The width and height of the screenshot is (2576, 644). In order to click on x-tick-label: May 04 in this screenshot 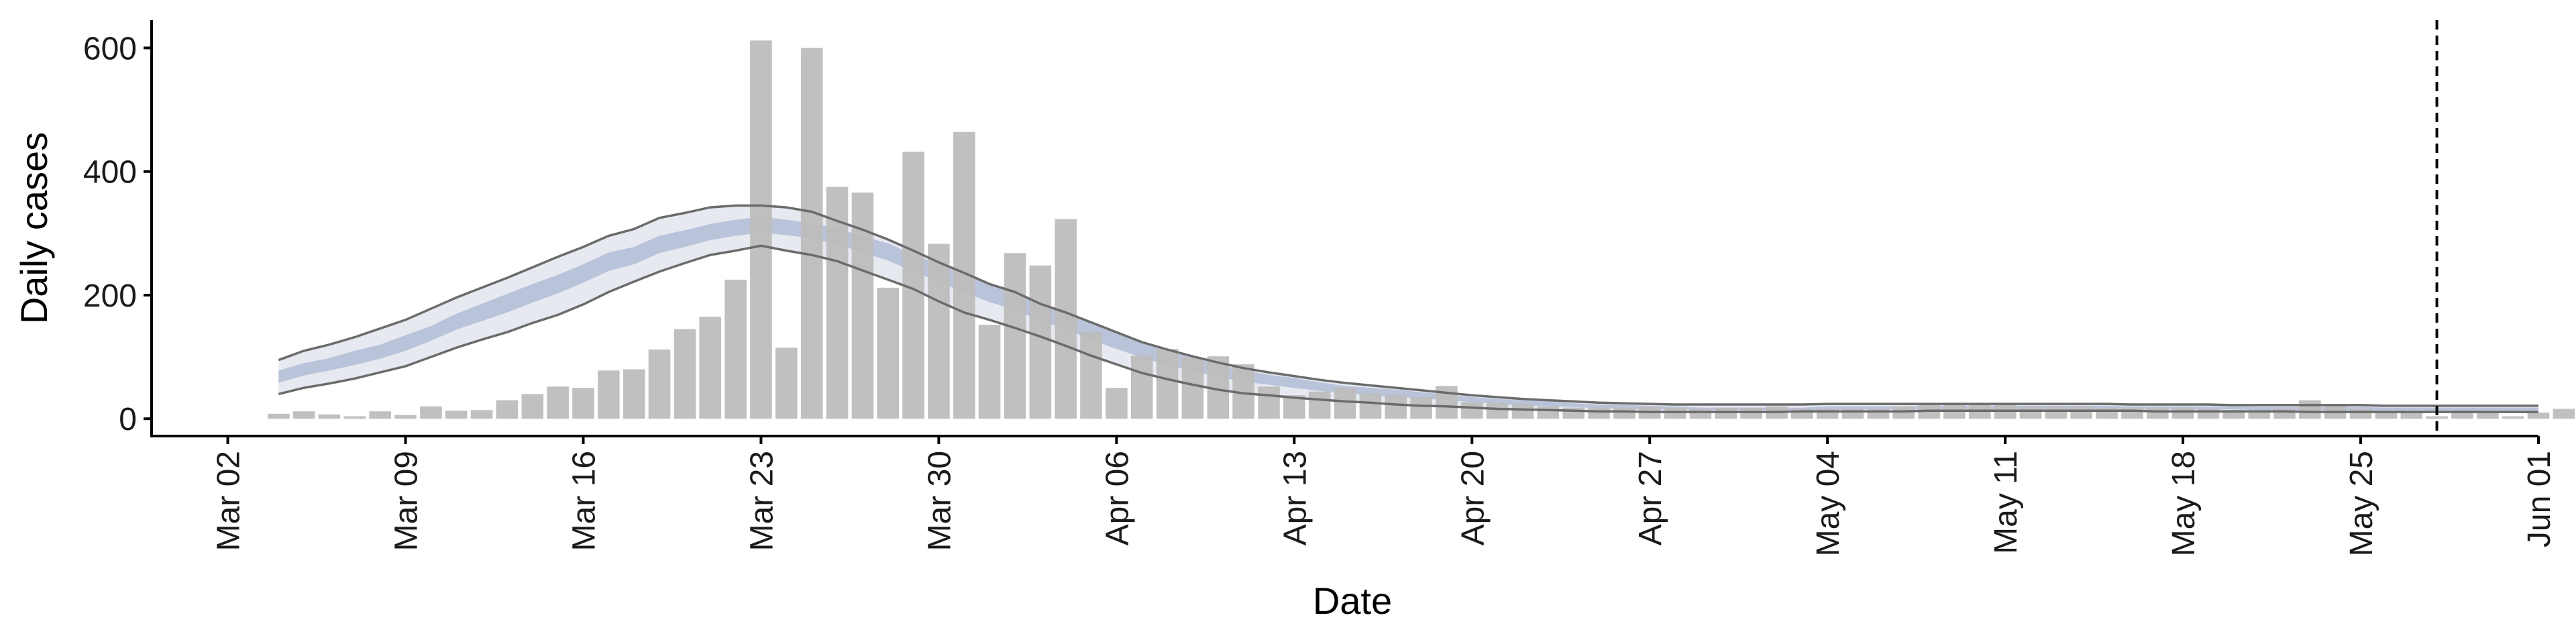, I will do `click(1828, 503)`.